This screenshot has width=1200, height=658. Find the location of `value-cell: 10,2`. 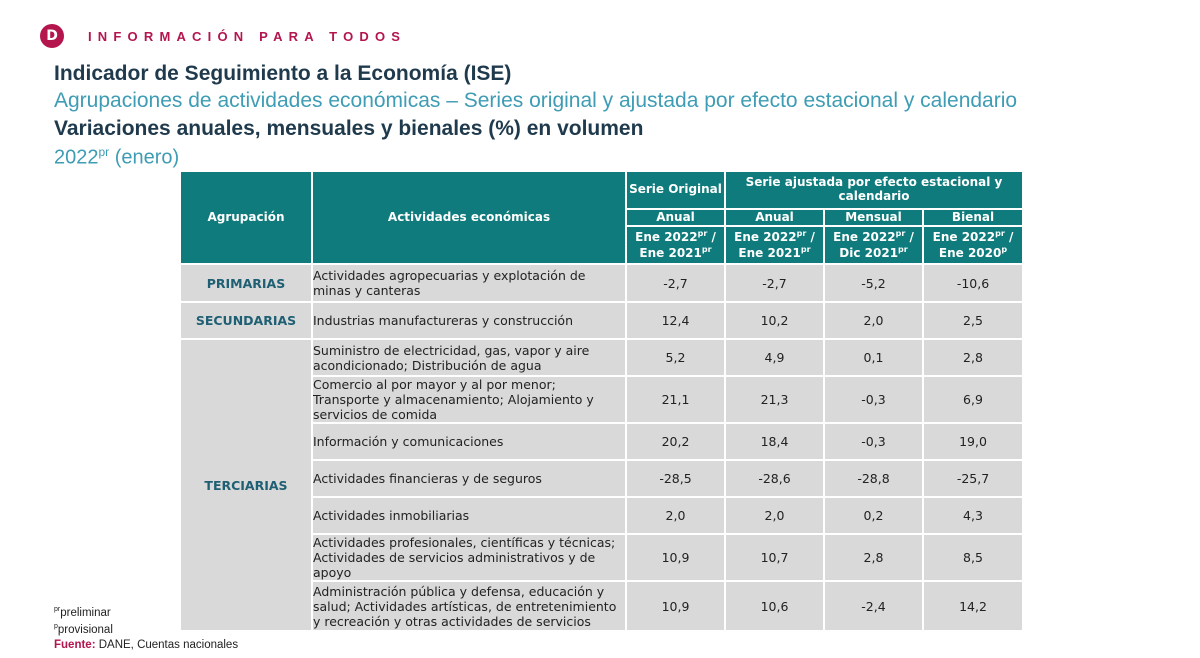

value-cell: 10,2 is located at coordinates (774, 320).